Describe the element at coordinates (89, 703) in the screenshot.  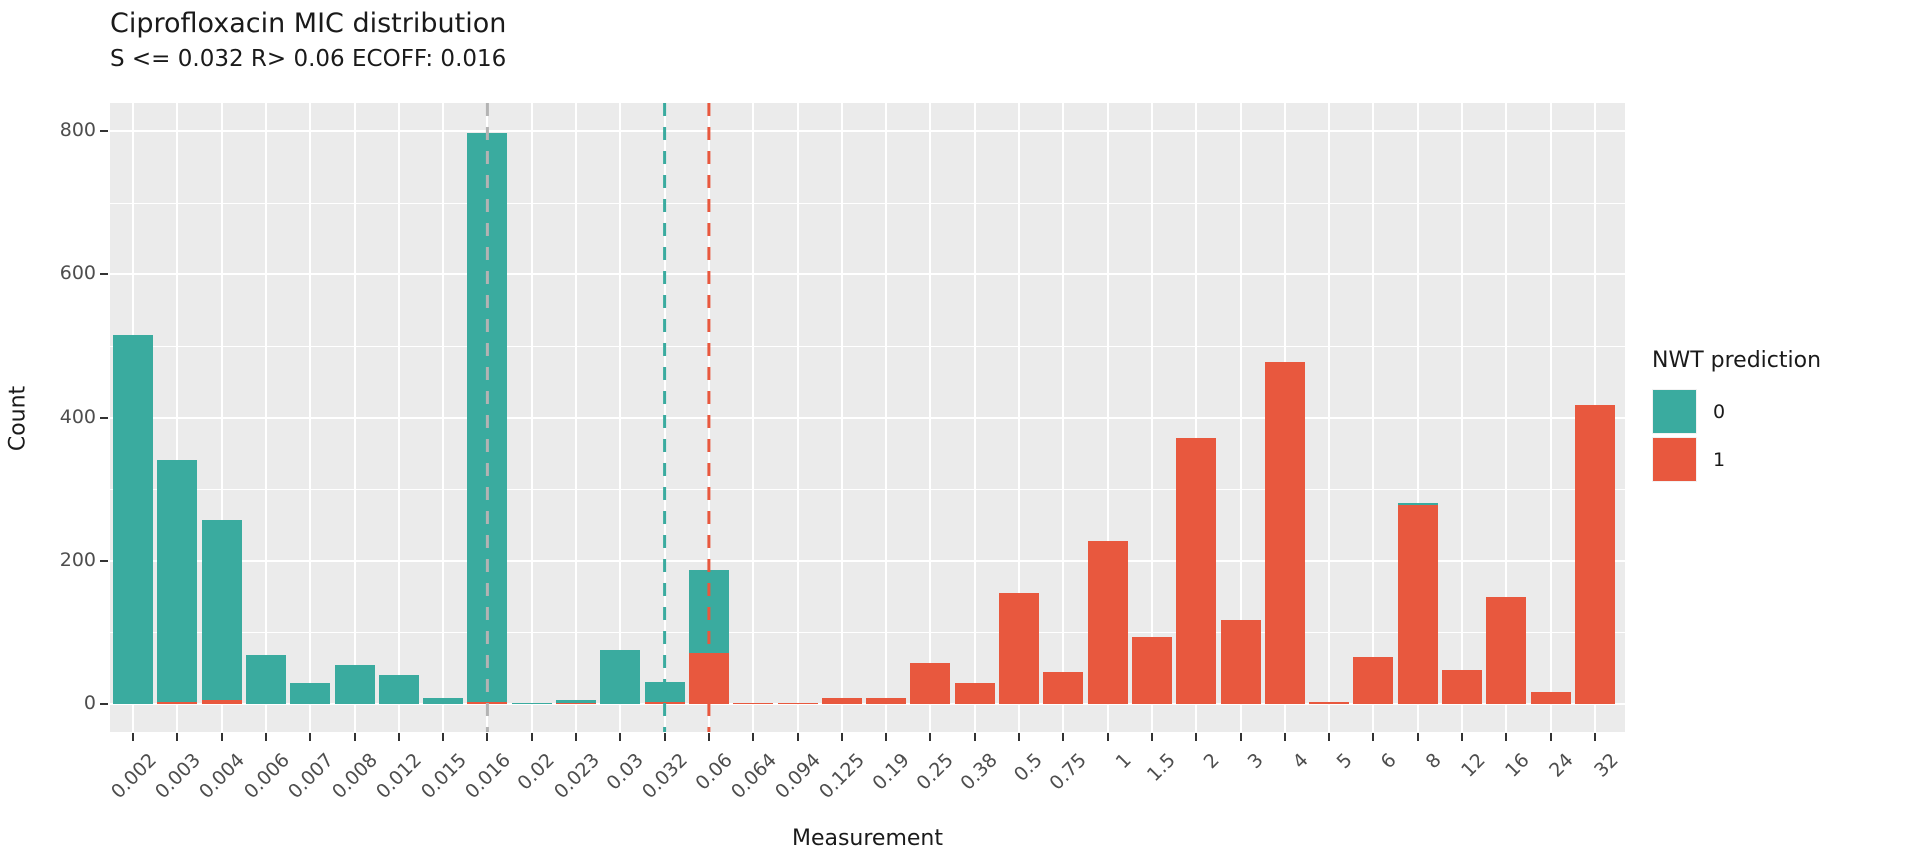
I see `y-tick-label: 0` at that location.